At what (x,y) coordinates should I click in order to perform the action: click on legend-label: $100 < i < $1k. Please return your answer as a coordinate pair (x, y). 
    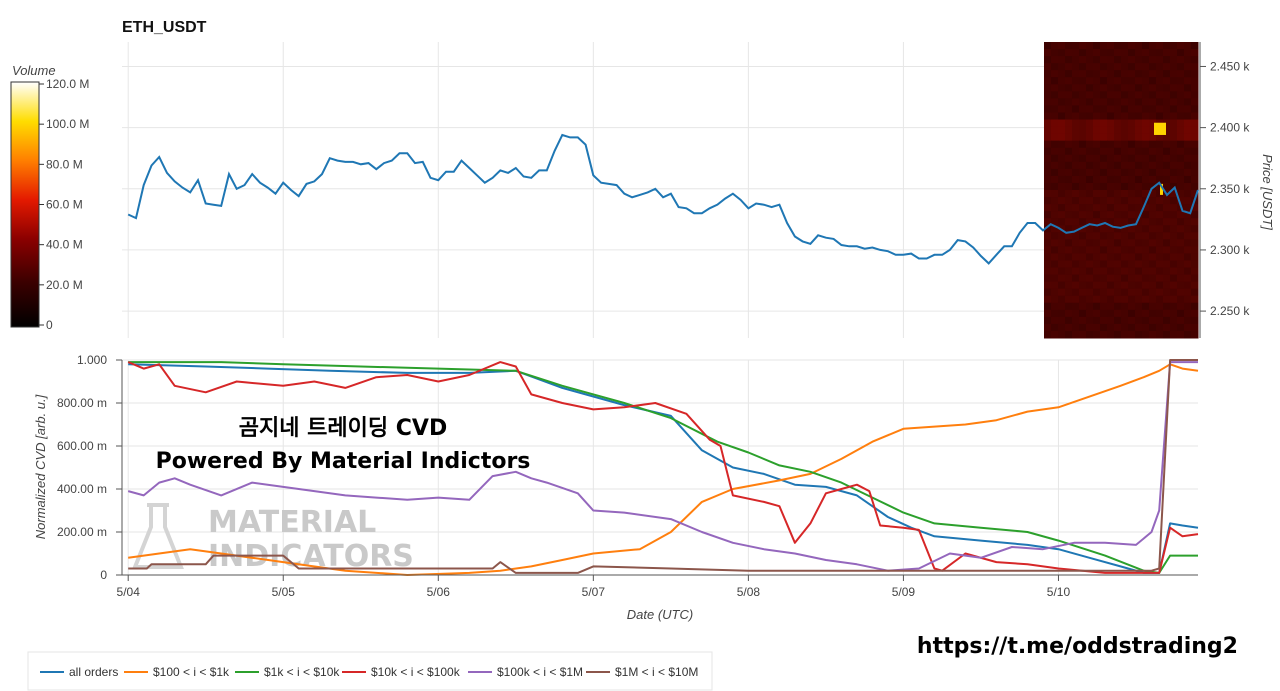
    Looking at the image, I should click on (191, 672).